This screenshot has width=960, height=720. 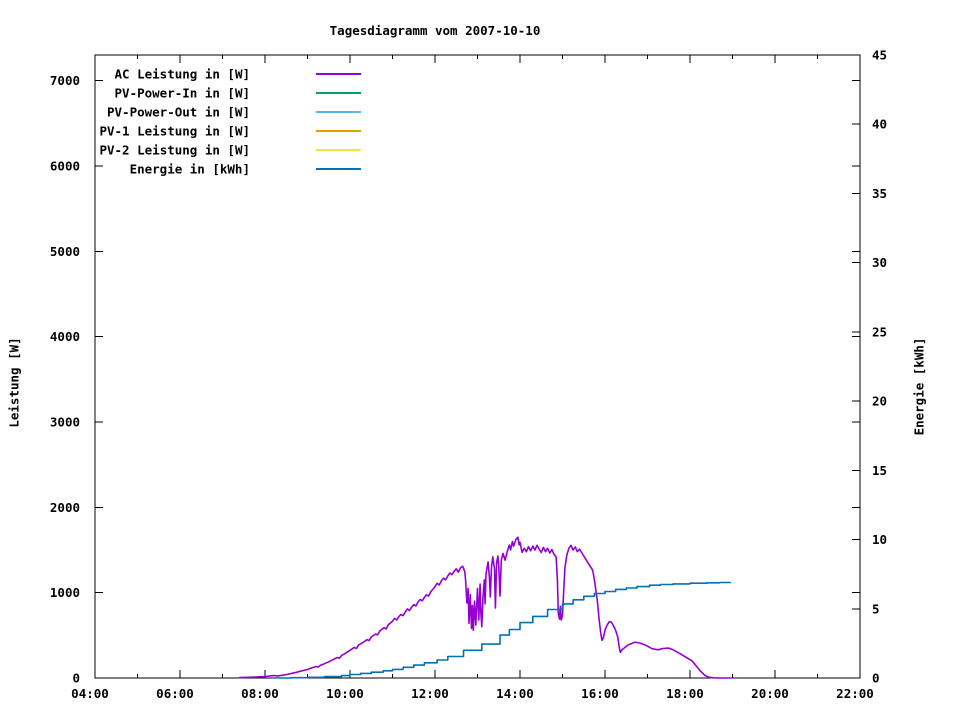 I want to click on chart-title: Tagesdiagramm vom 2007-10-10, so click(x=435, y=30).